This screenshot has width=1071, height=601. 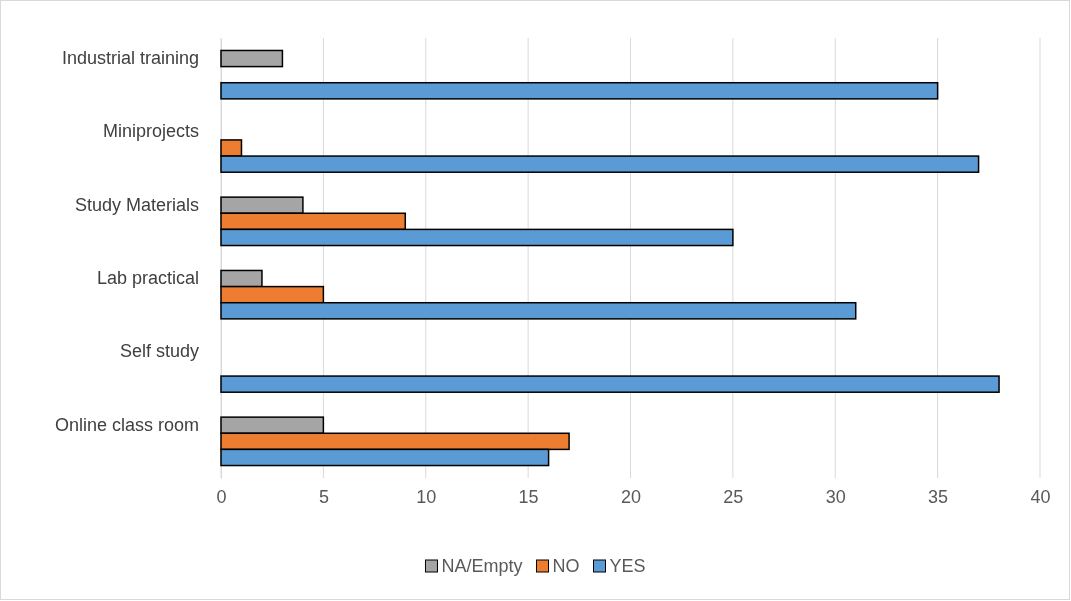 What do you see at coordinates (136, 204) in the screenshot?
I see `y-tick-label: Study Materials` at bounding box center [136, 204].